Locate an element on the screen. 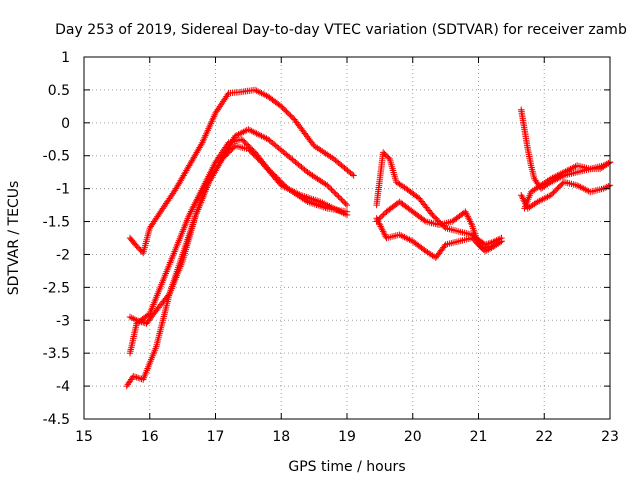  x-tick-label: 16 is located at coordinates (150, 437).